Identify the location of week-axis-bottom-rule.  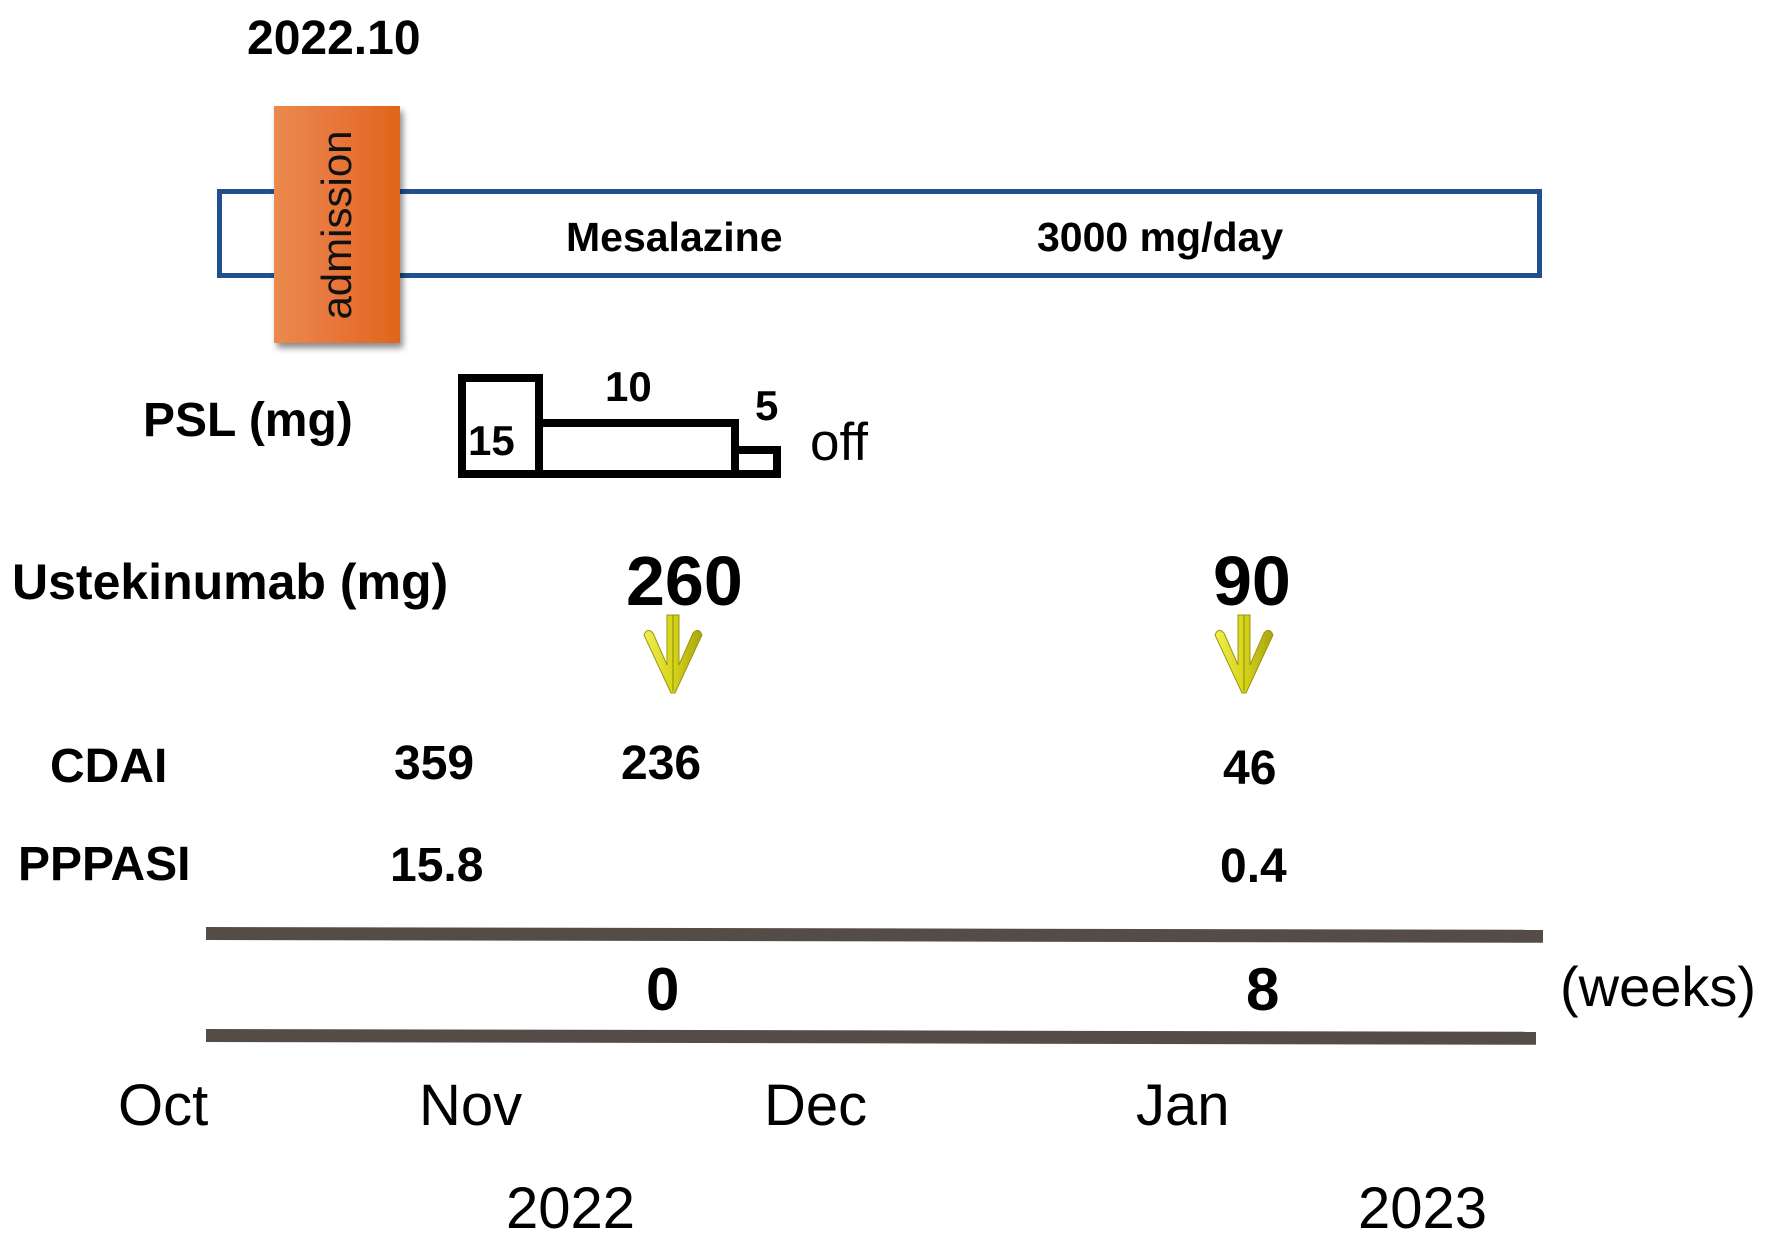
(871, 1037).